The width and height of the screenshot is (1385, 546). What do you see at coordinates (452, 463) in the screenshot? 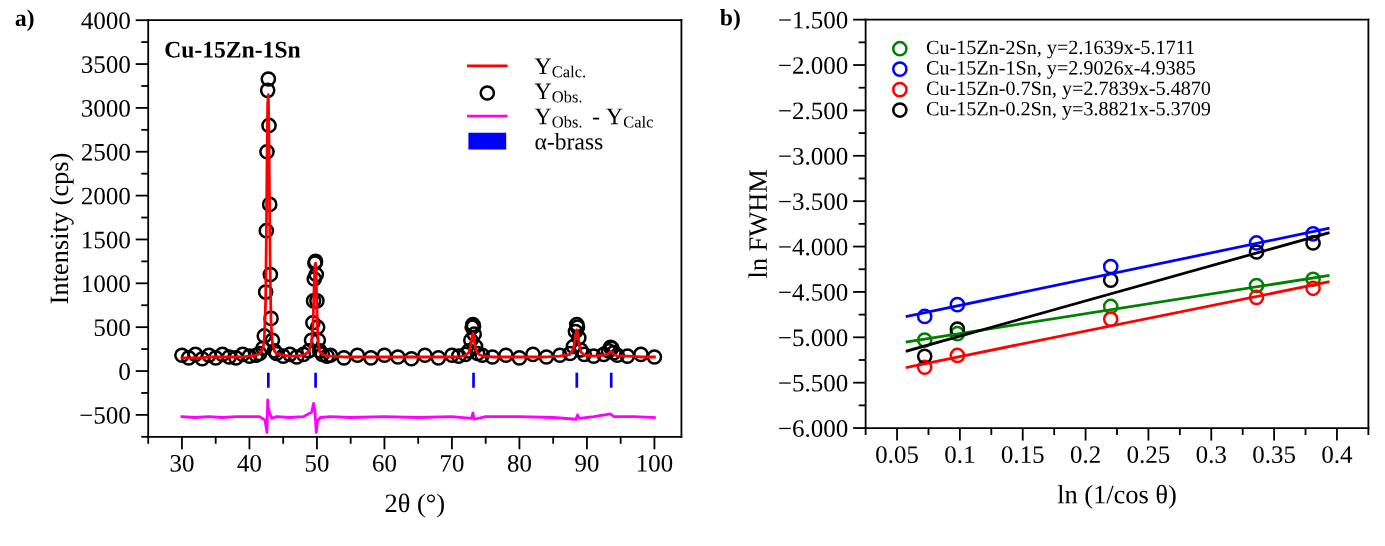
I see `x-tick-label: 70` at bounding box center [452, 463].